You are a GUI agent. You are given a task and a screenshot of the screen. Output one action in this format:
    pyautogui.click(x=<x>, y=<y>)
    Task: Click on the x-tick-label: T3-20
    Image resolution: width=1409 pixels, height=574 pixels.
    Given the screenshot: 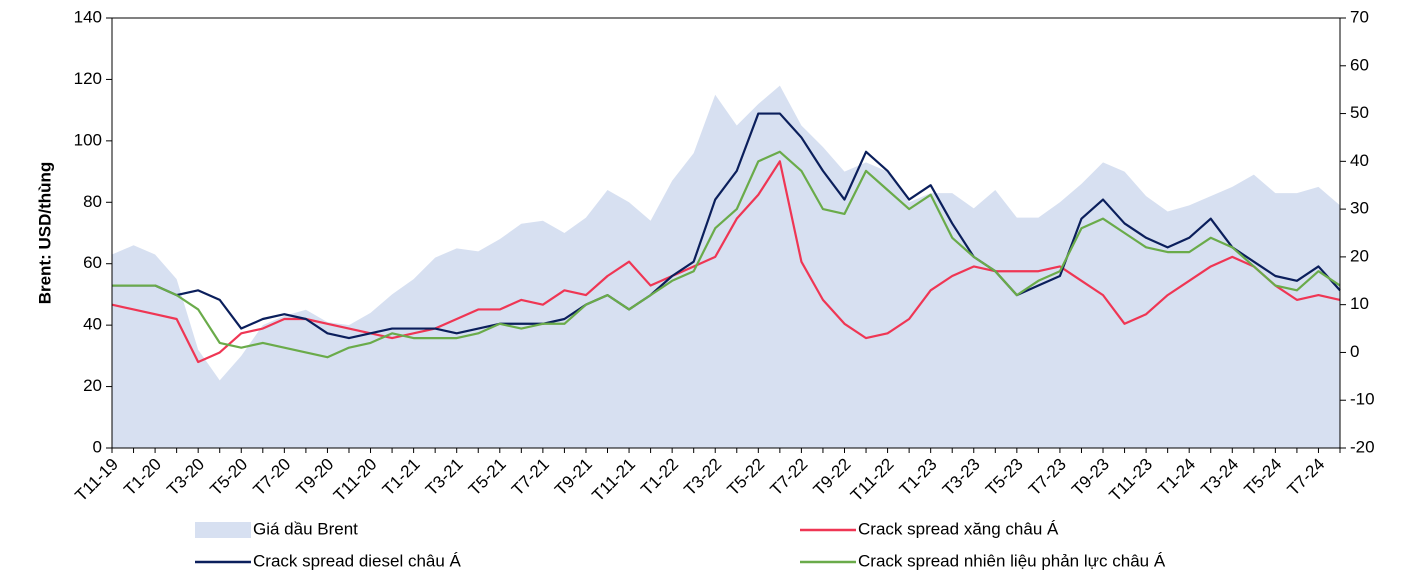 What is the action you would take?
    pyautogui.click(x=185, y=477)
    